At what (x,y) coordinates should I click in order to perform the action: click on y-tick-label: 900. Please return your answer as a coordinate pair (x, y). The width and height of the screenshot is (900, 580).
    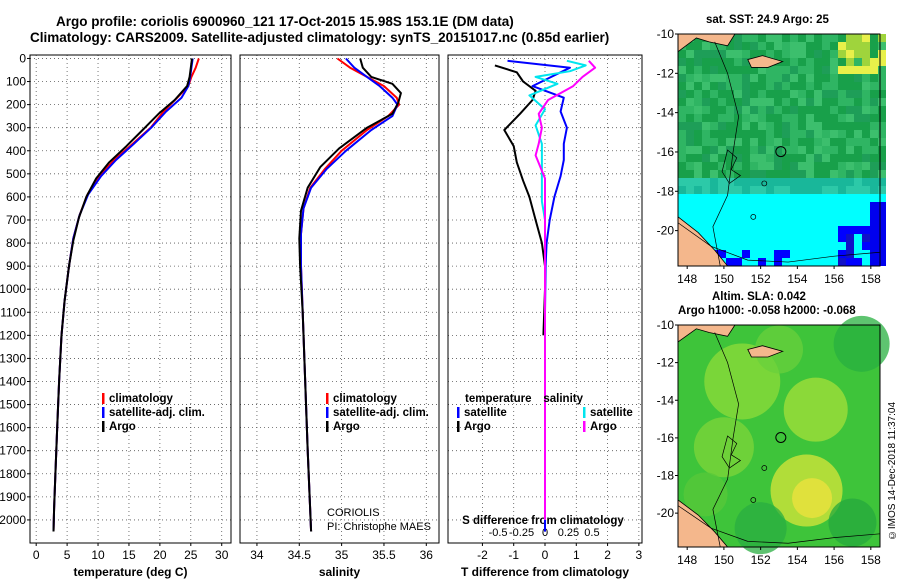
    Looking at the image, I should click on (16, 266).